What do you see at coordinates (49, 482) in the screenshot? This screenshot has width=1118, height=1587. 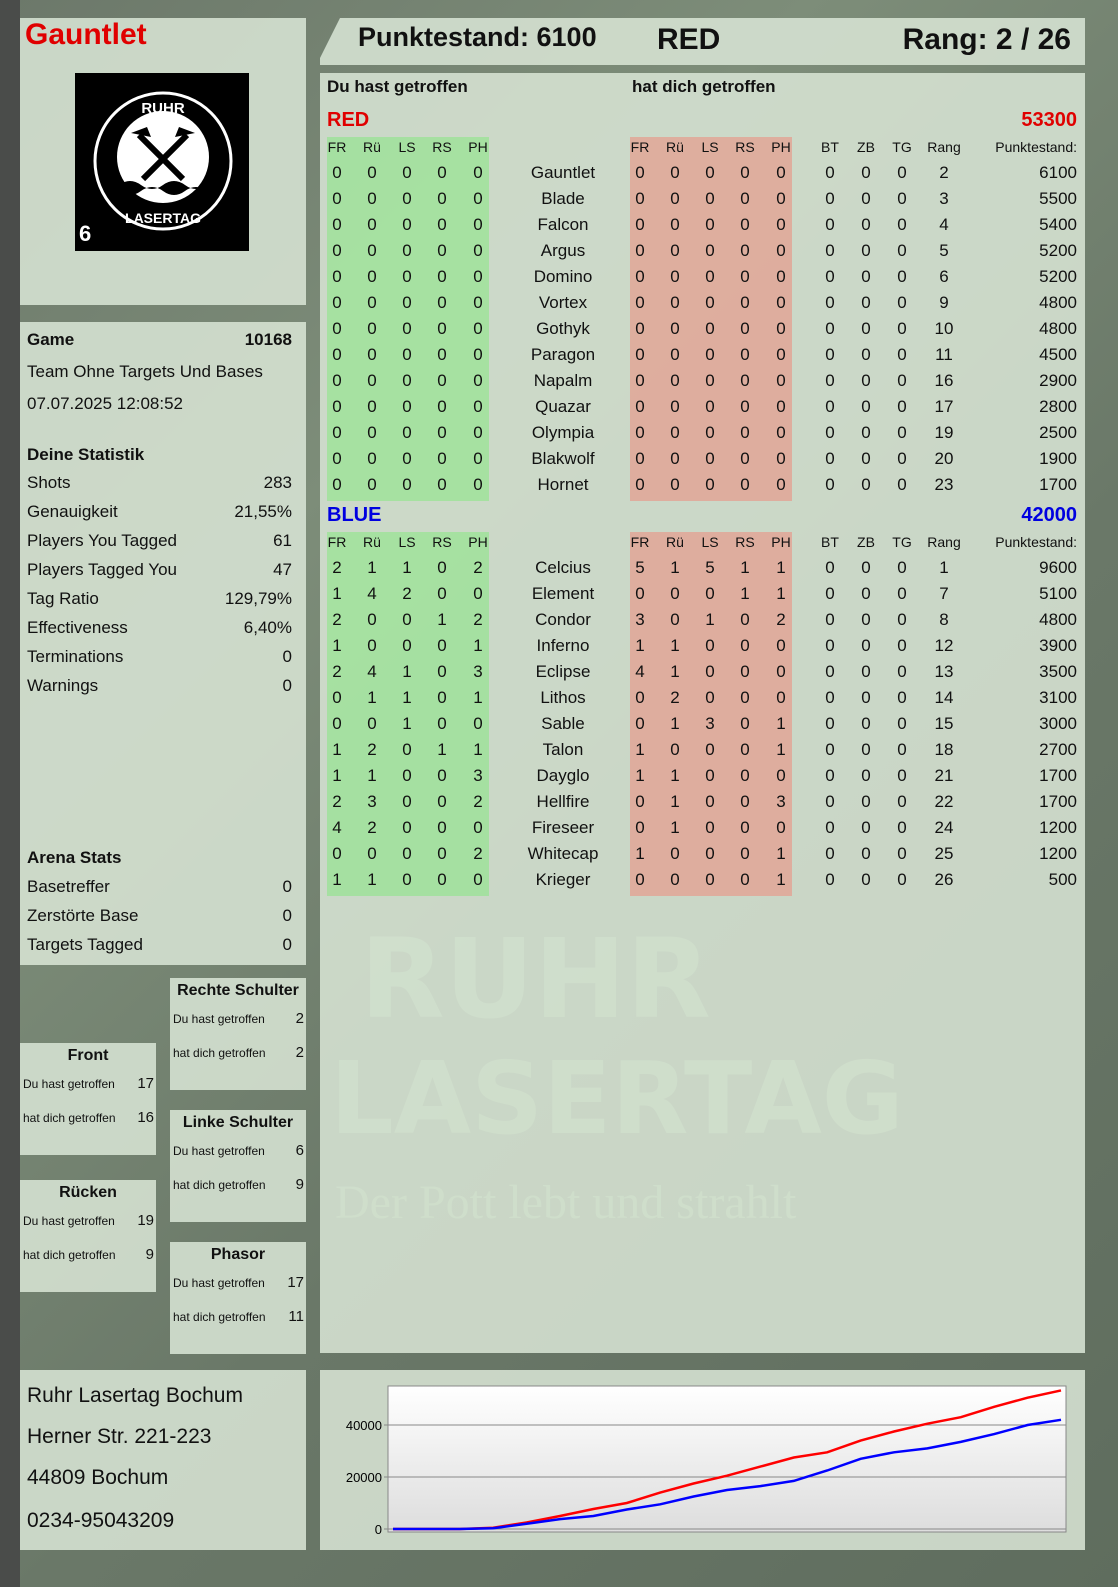 I see `stat-label: Shots` at bounding box center [49, 482].